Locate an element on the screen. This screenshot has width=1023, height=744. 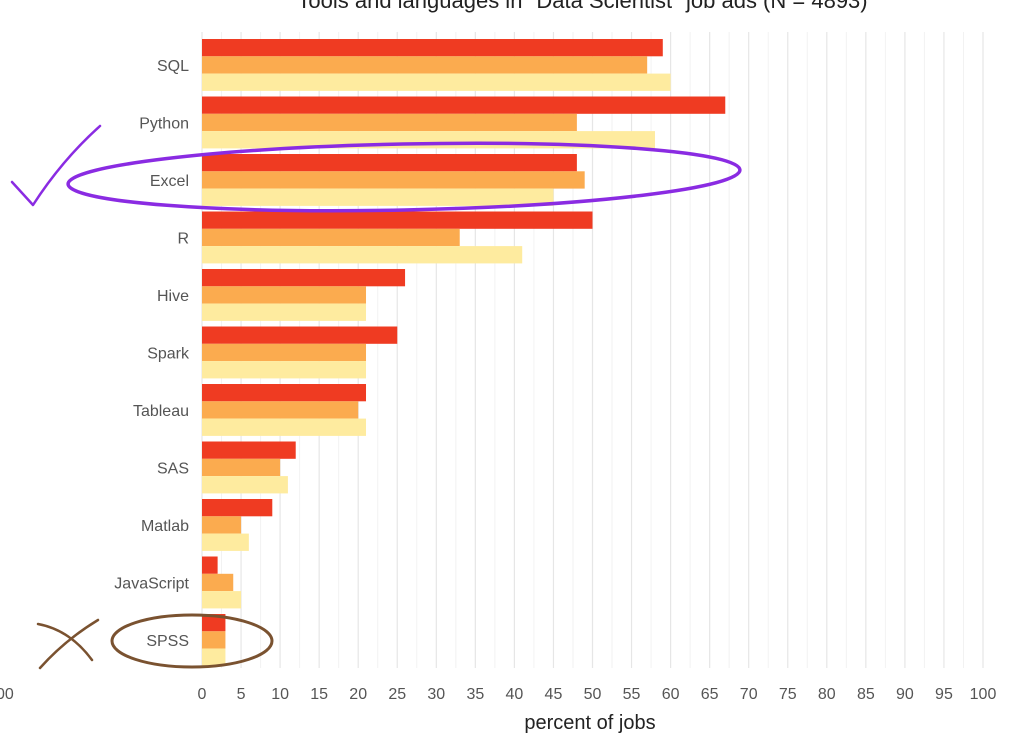
x-axis-title: percent of jobs is located at coordinates (590, 723).